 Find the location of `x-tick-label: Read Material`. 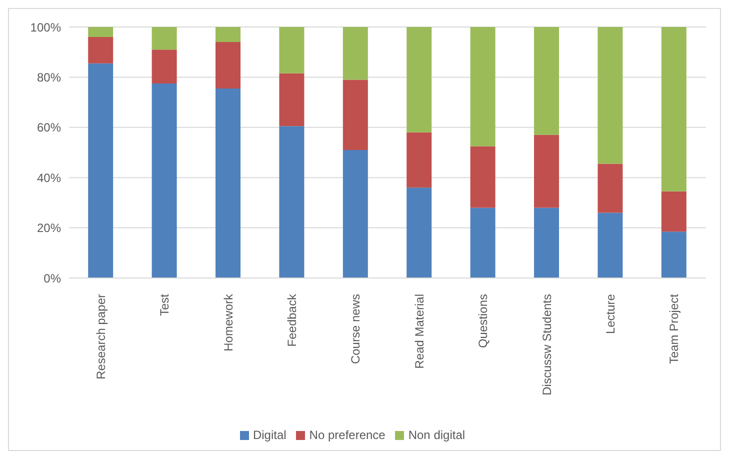

x-tick-label: Read Material is located at coordinates (419, 331).